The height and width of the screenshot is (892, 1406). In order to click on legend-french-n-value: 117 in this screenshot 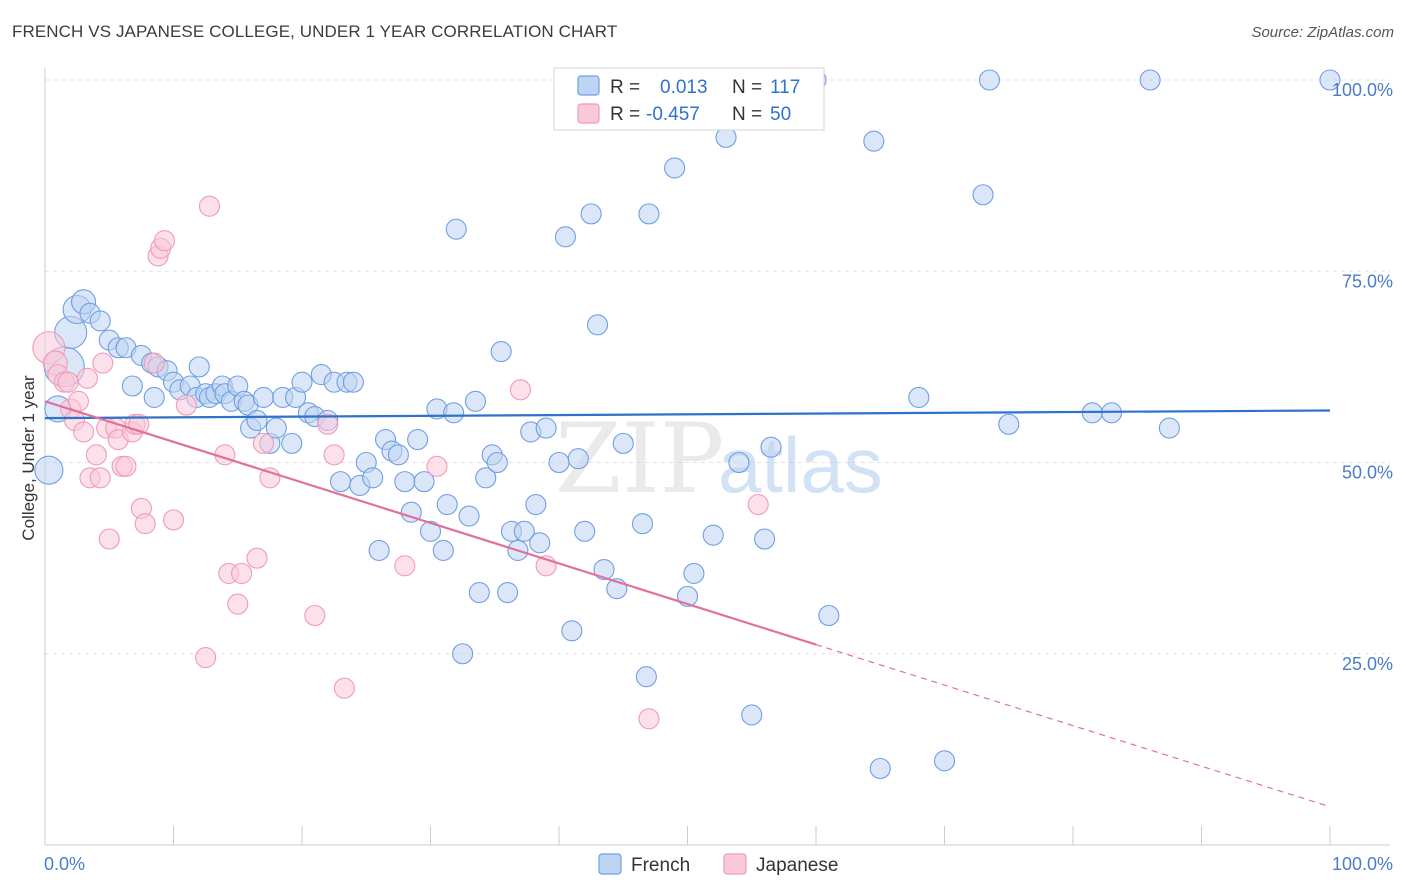, I will do `click(785, 87)`.